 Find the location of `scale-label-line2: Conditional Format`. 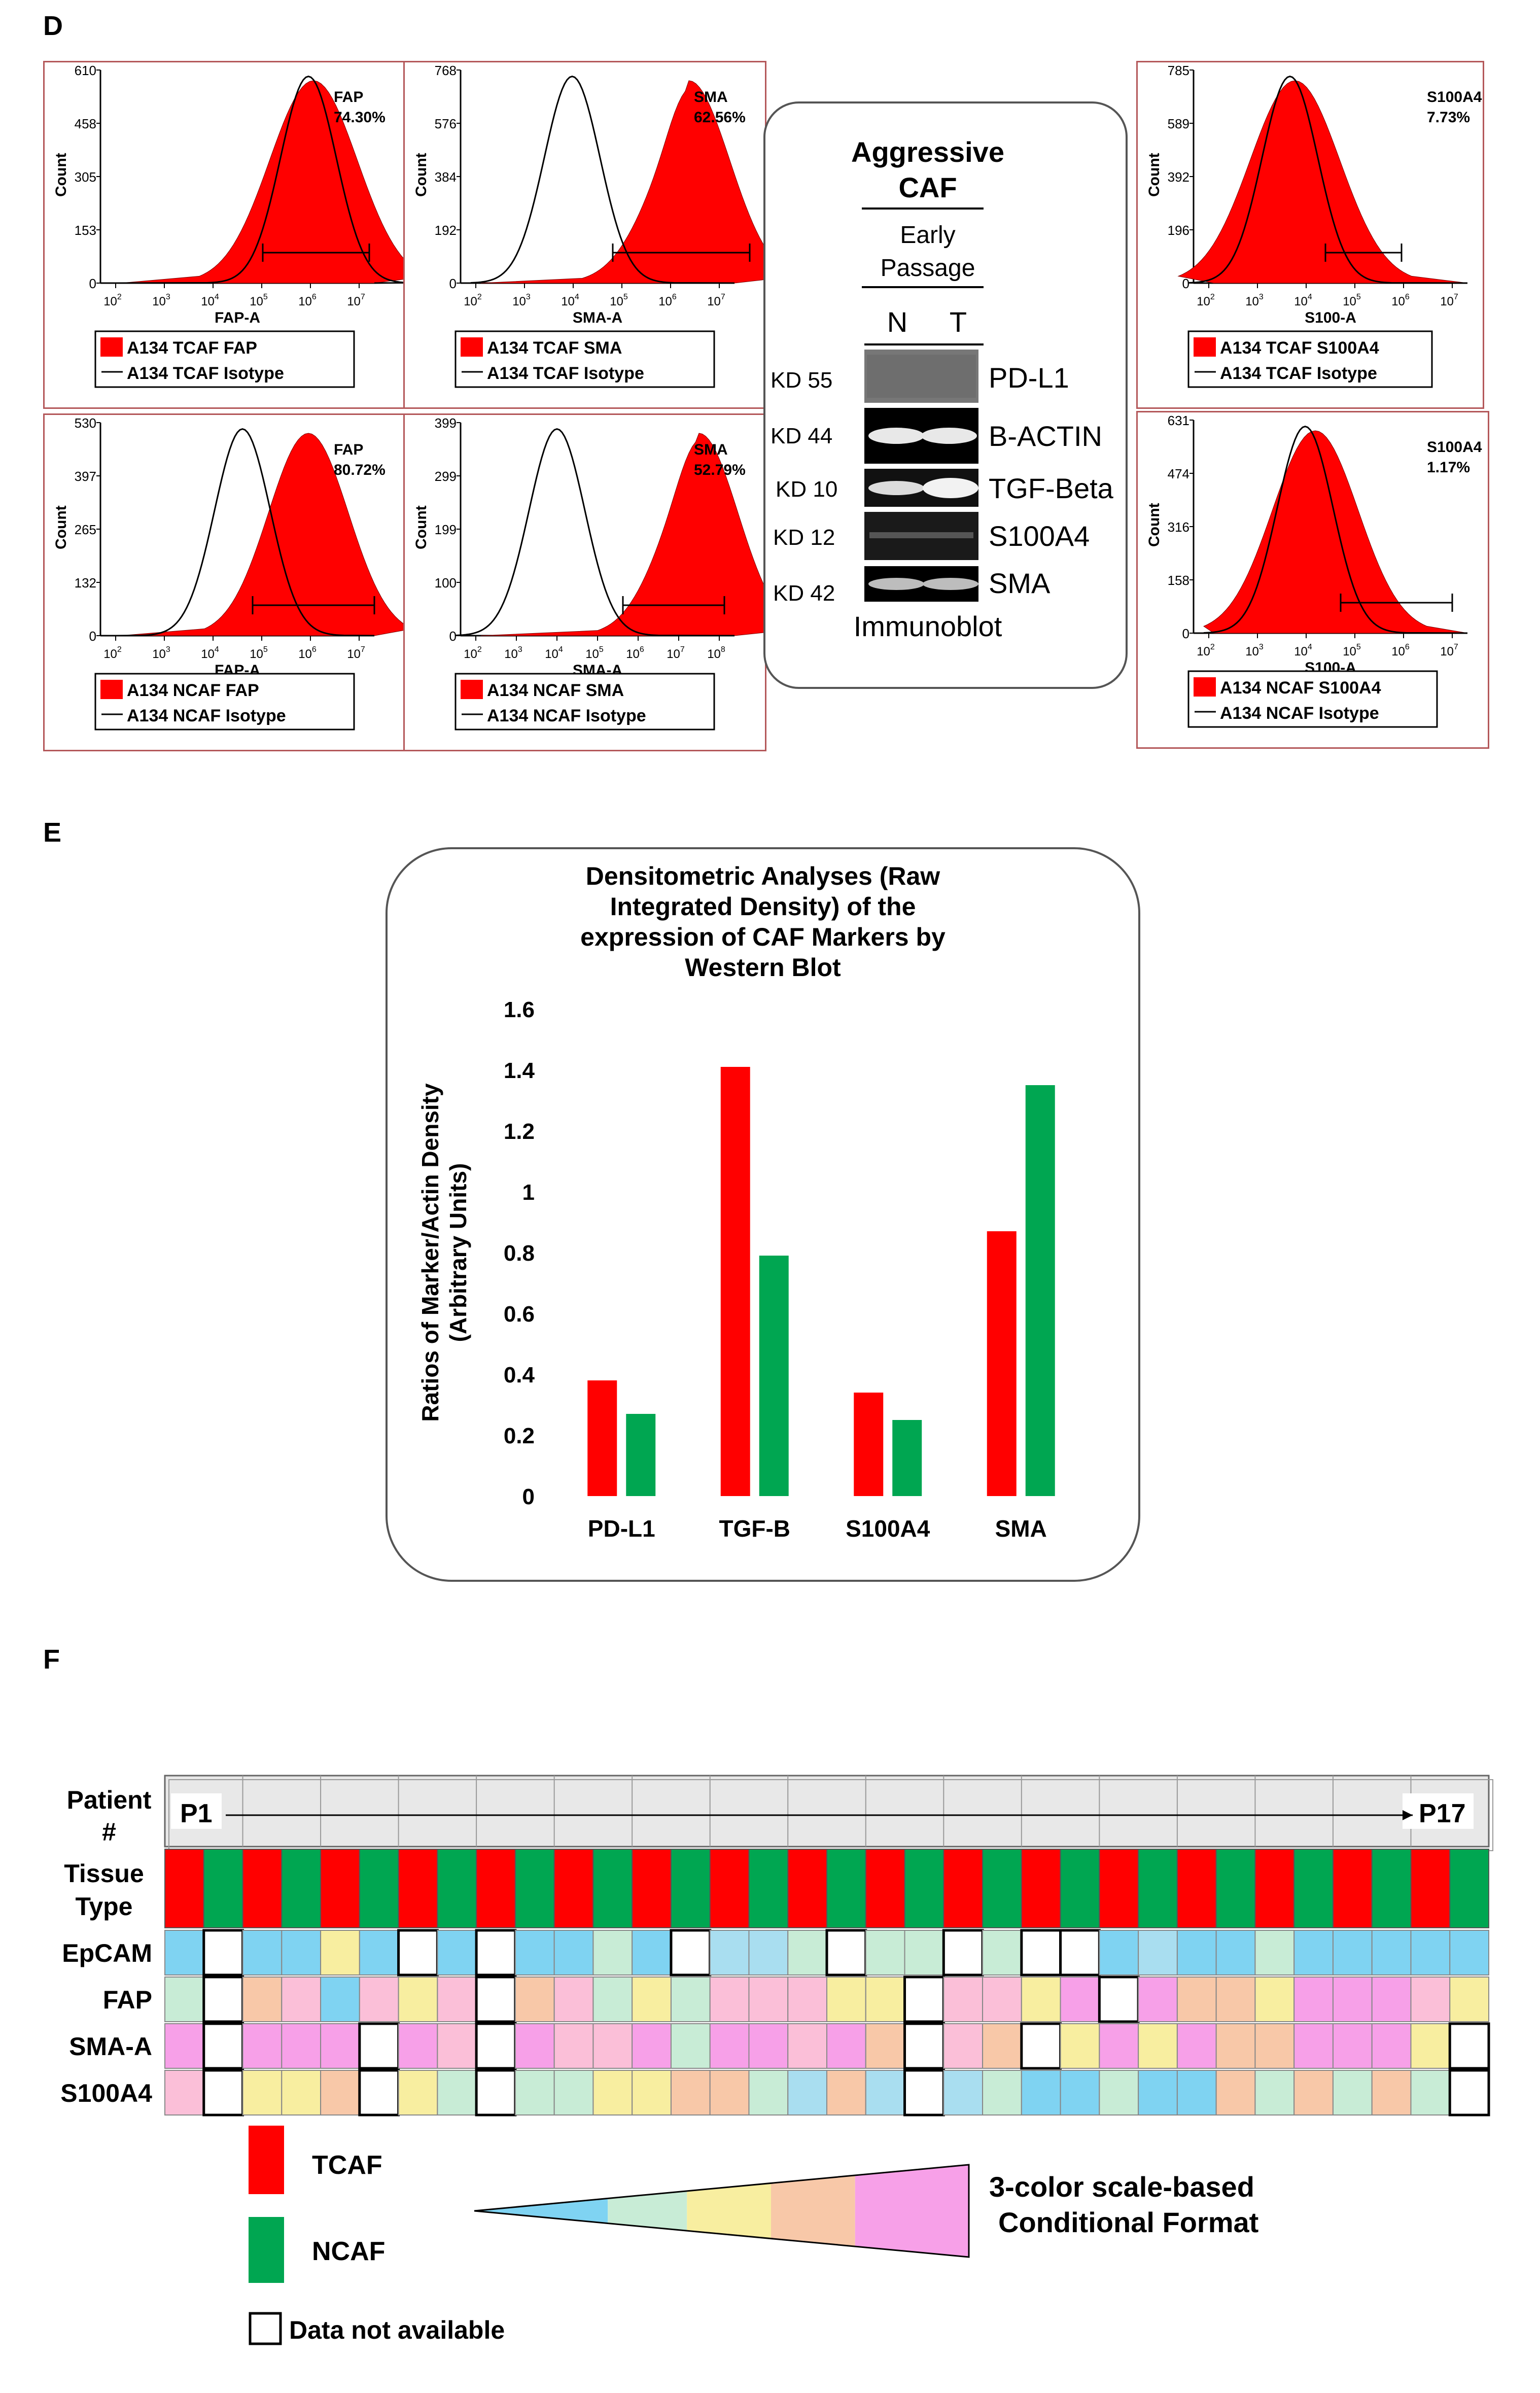

scale-label-line2: Conditional Format is located at coordinates (1128, 2222).